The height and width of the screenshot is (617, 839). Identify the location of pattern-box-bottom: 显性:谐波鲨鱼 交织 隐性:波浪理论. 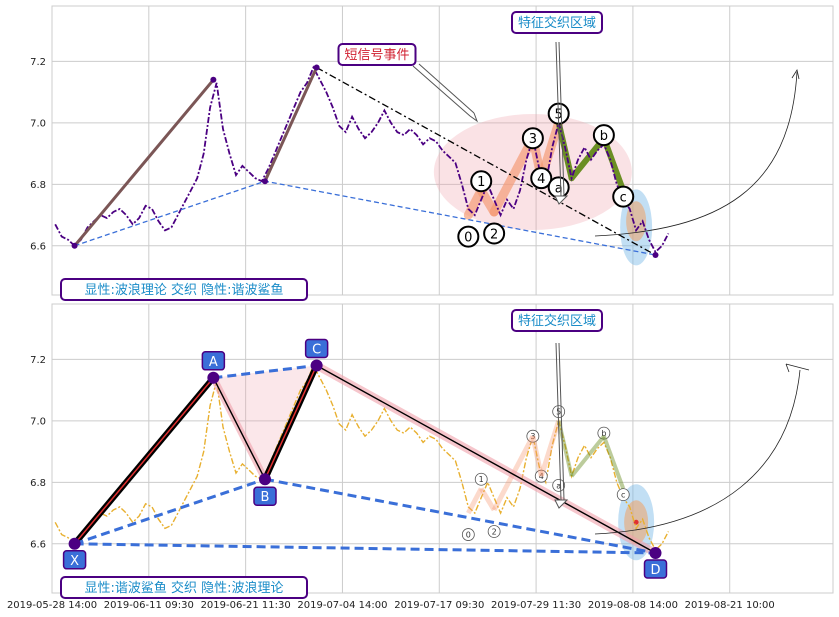
(184, 587).